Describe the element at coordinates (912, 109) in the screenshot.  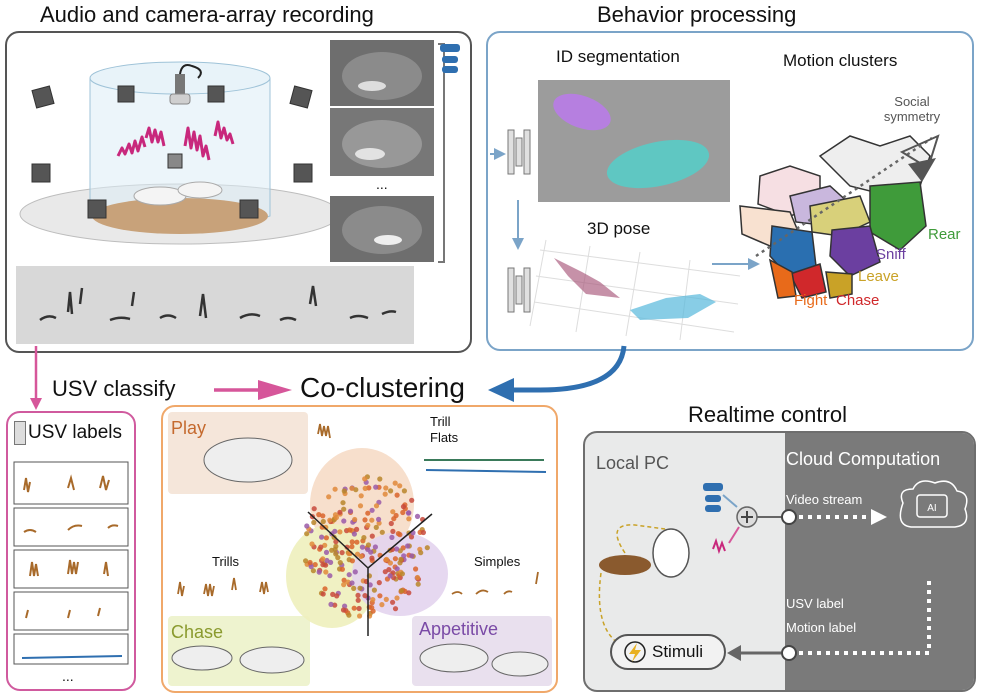
I see `social-symmetry-label: Social symmetry` at that location.